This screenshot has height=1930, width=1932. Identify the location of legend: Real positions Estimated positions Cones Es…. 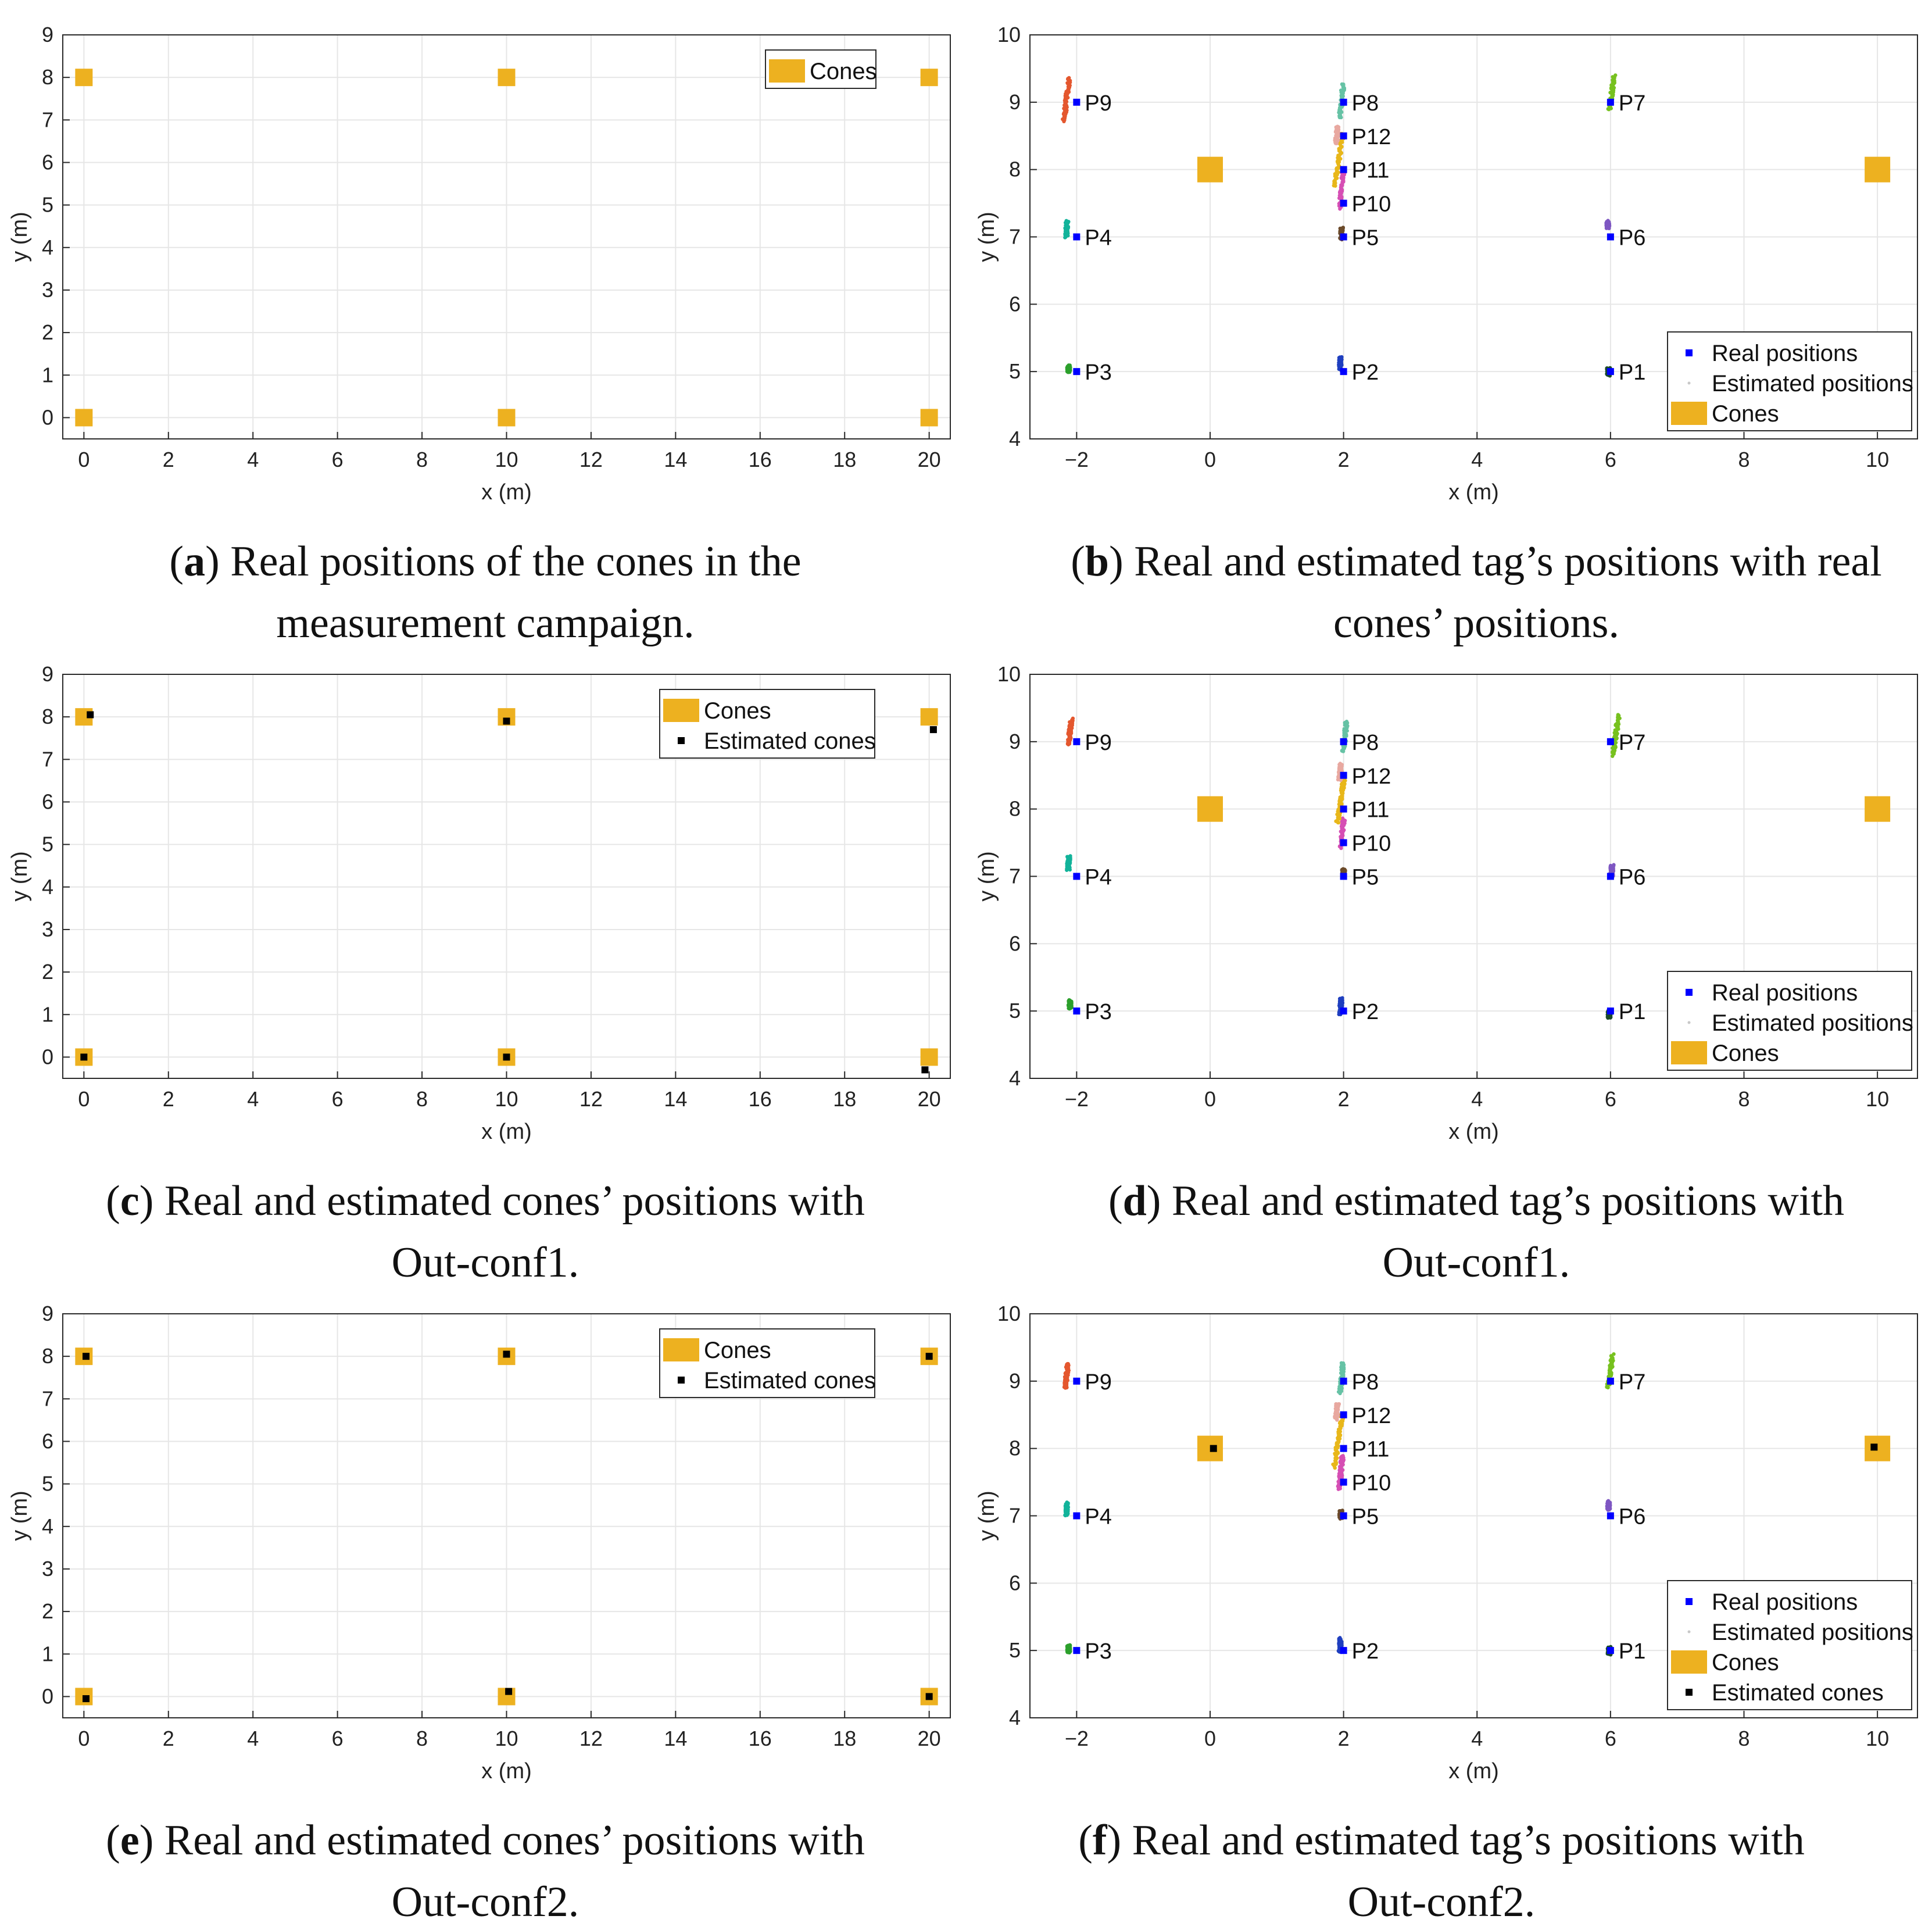
(1790, 1645).